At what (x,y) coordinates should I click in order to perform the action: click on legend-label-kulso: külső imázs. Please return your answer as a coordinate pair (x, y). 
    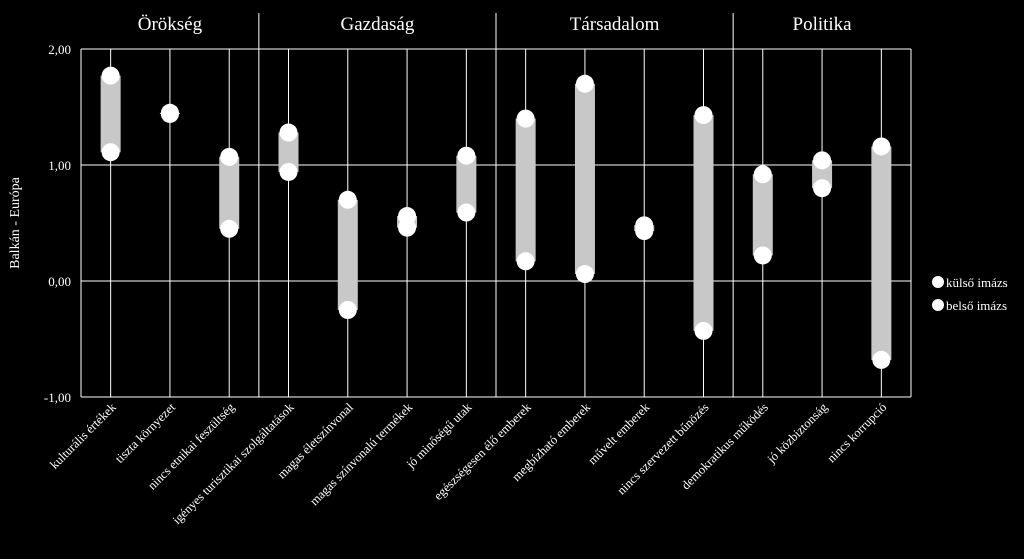
    Looking at the image, I should click on (977, 282).